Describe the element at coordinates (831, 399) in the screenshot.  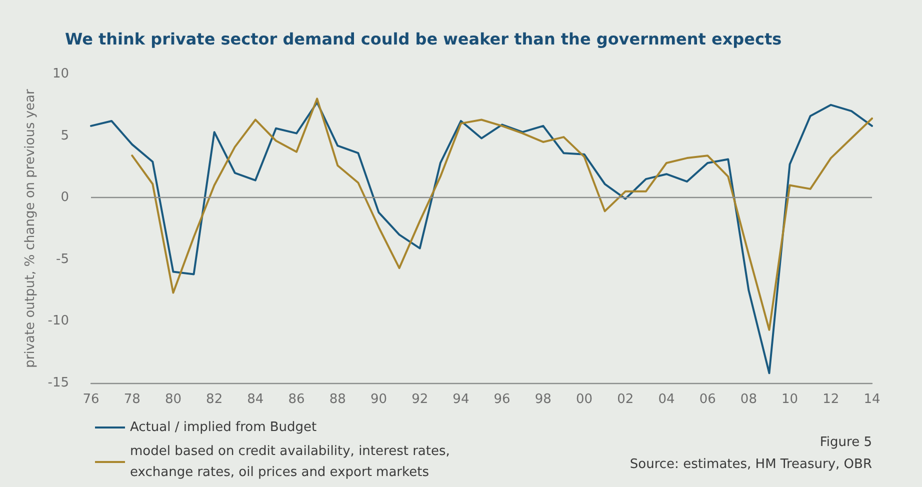
I see `x-tick-label: 12` at that location.